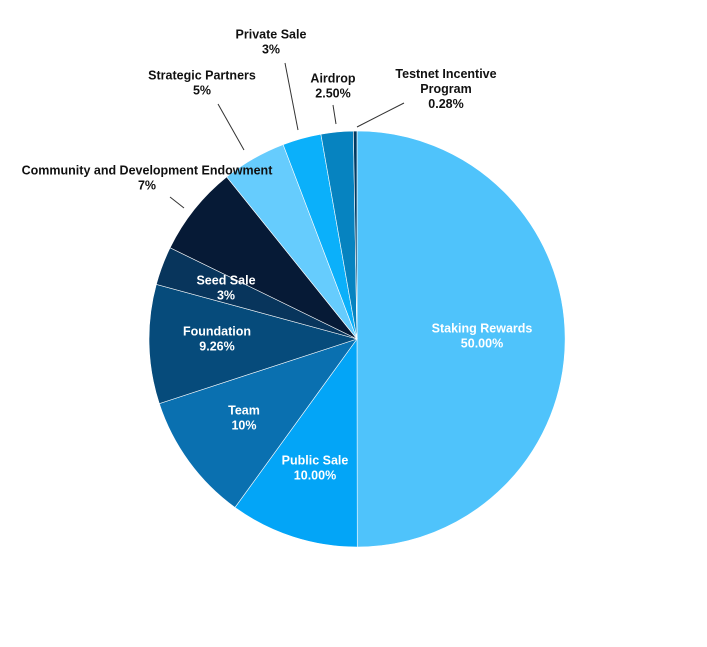 The height and width of the screenshot is (647, 707). Describe the element at coordinates (177, 202) in the screenshot. I see `leader-line-community-and-development-endowment` at that location.